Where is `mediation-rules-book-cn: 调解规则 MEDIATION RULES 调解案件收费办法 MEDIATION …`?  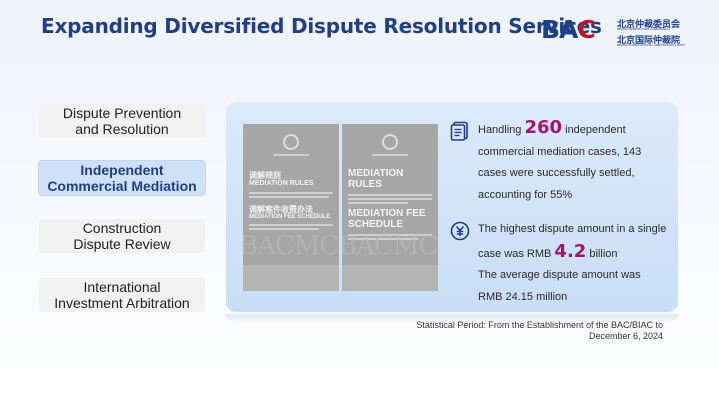
mediation-rules-book-cn: 调解规则 MEDIATION RULES 调解案件收费办法 MEDIATION … is located at coordinates (291, 207).